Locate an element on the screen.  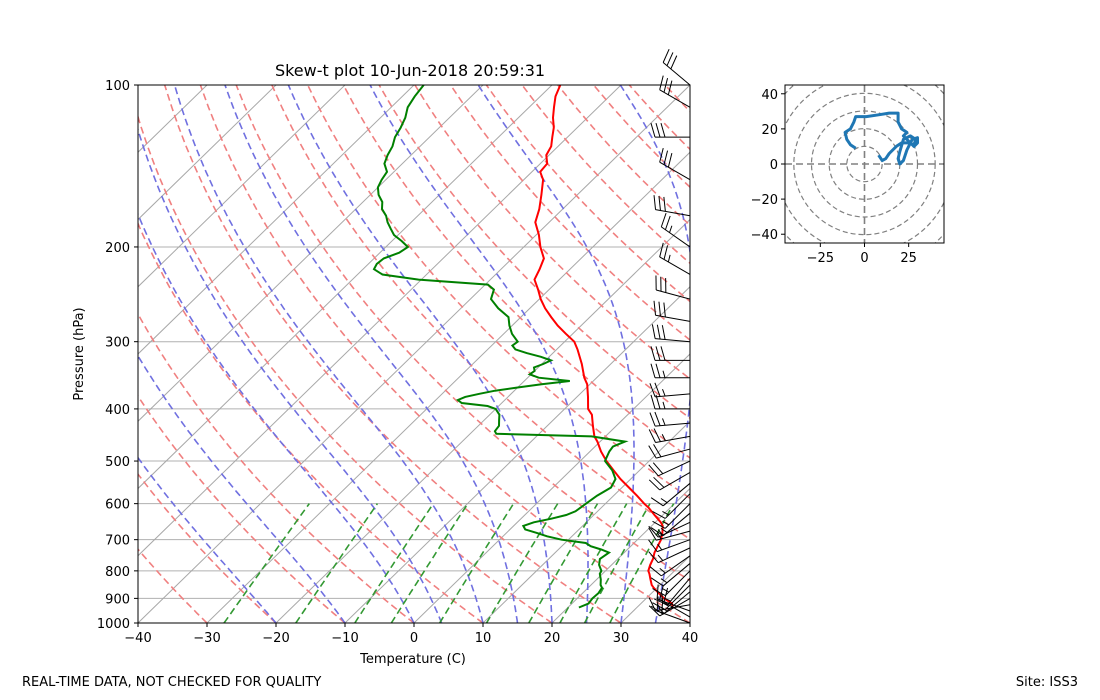
y-tick-label: 500 is located at coordinates (117, 462).